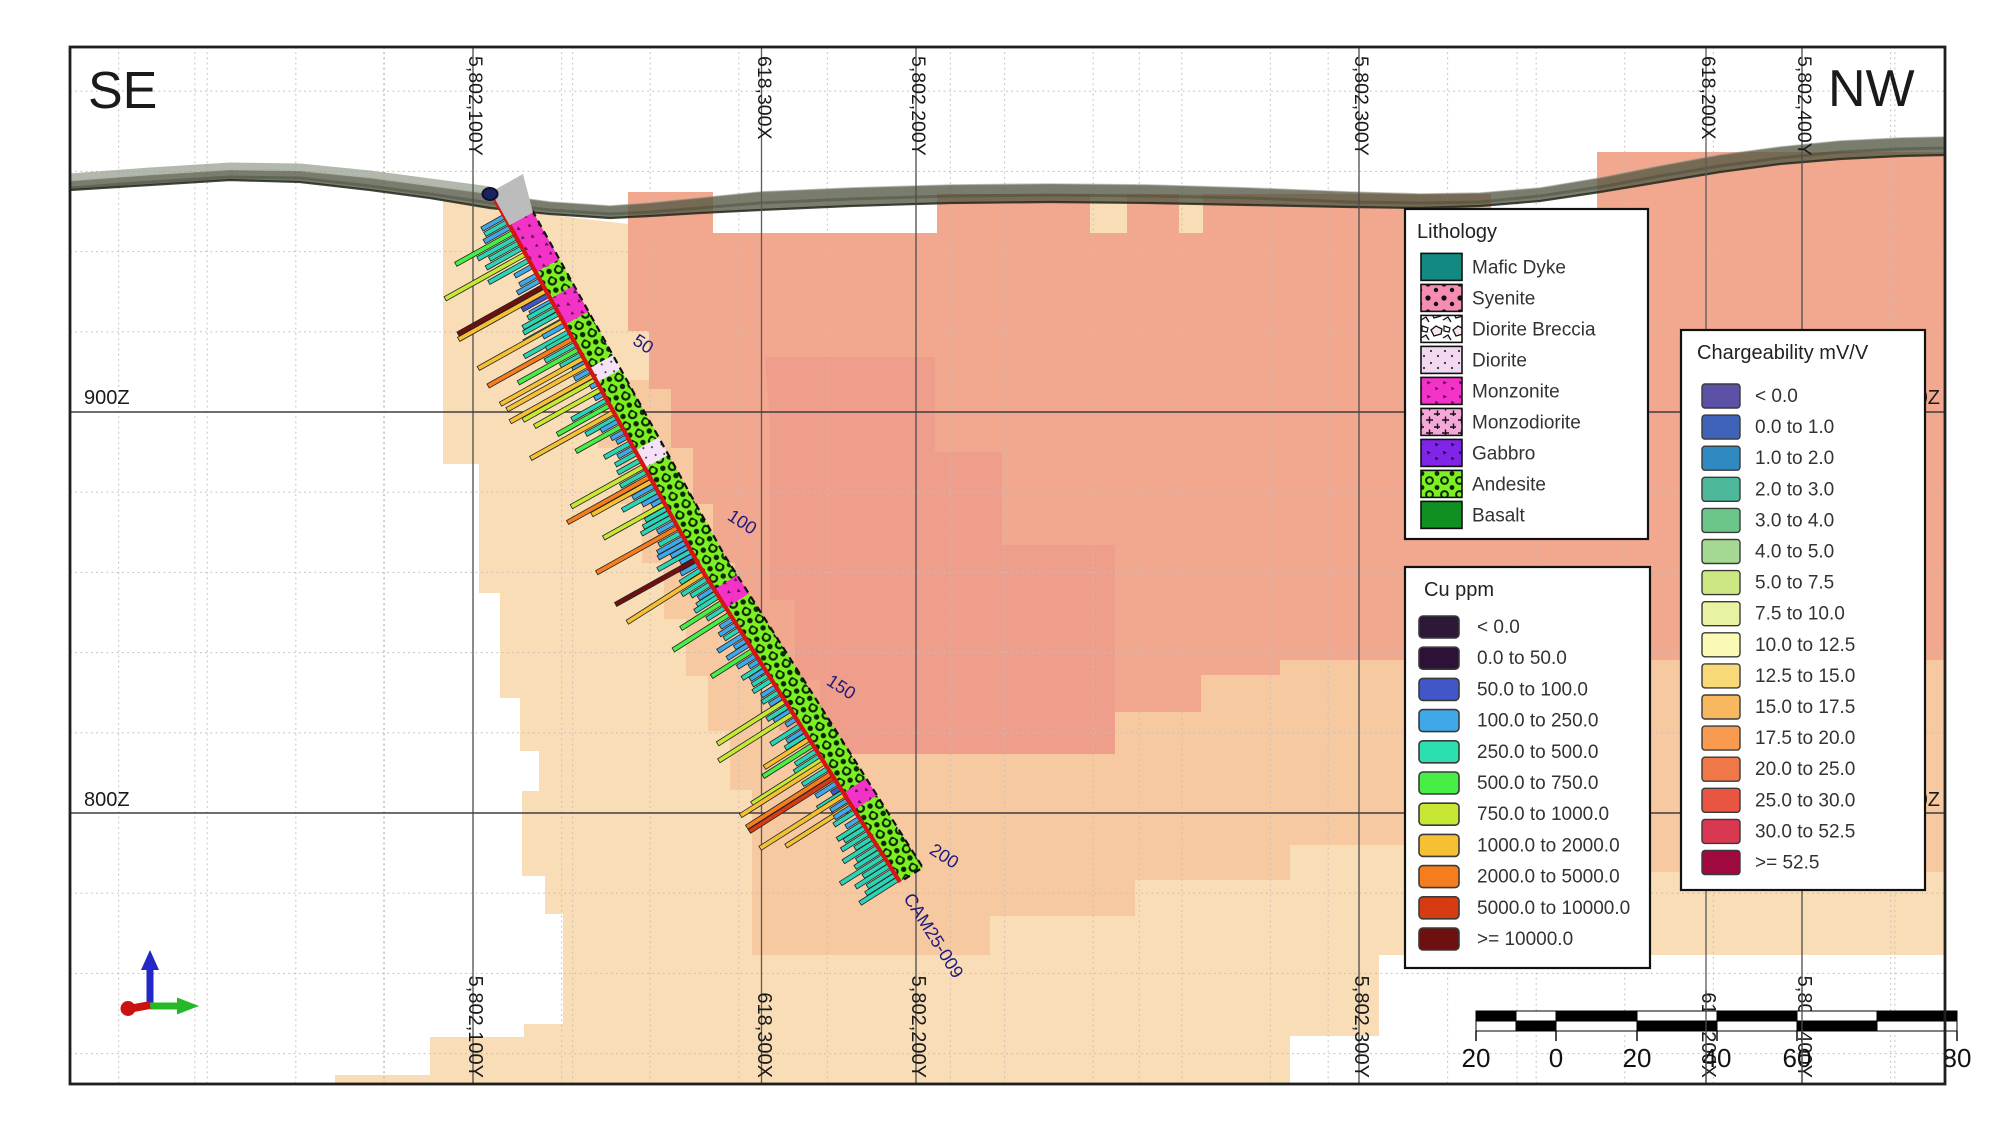 This screenshot has width=2000, height=1125. What do you see at coordinates (1499, 360) in the screenshot?
I see `svg-text: Diorite` at bounding box center [1499, 360].